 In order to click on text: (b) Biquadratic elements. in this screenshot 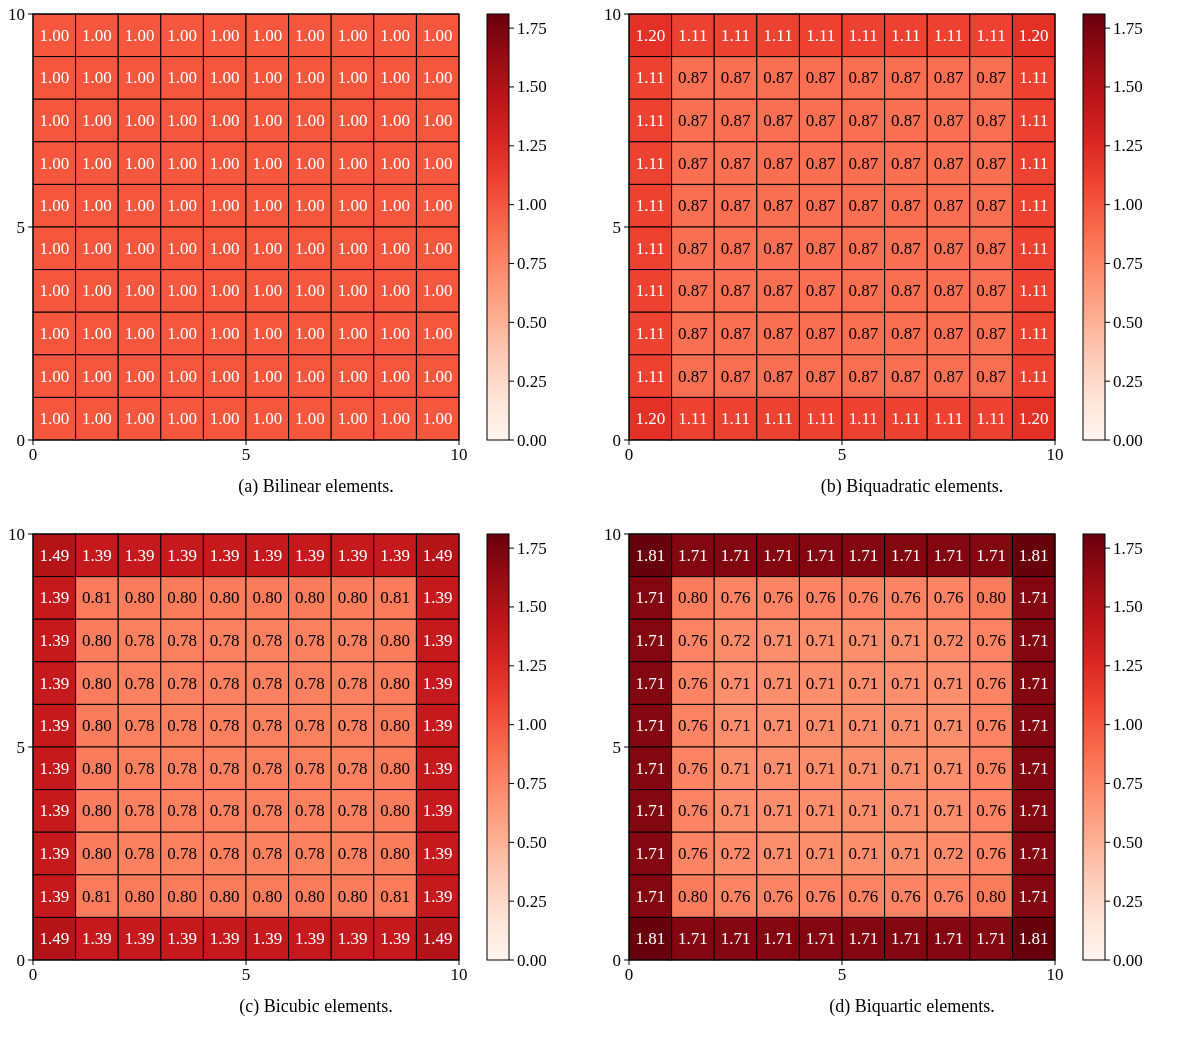, I will do `click(912, 486)`.